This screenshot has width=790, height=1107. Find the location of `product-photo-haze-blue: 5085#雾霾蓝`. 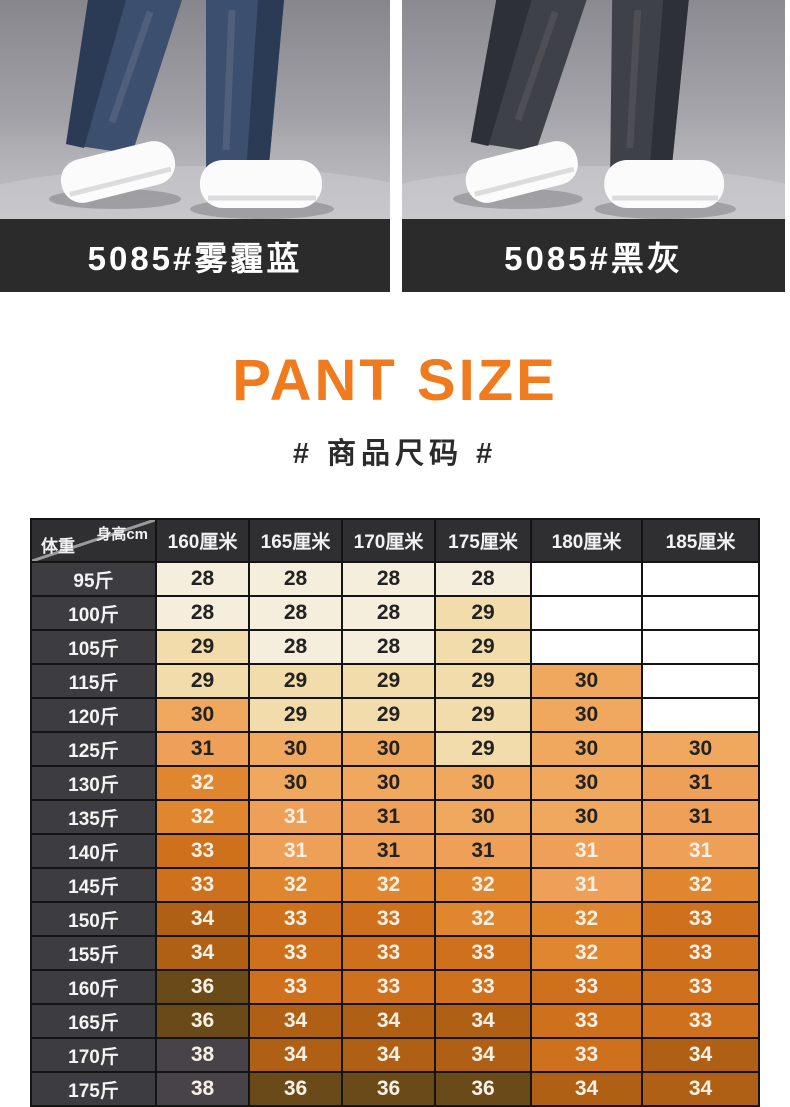

product-photo-haze-blue: 5085#雾霾蓝 is located at coordinates (195, 146).